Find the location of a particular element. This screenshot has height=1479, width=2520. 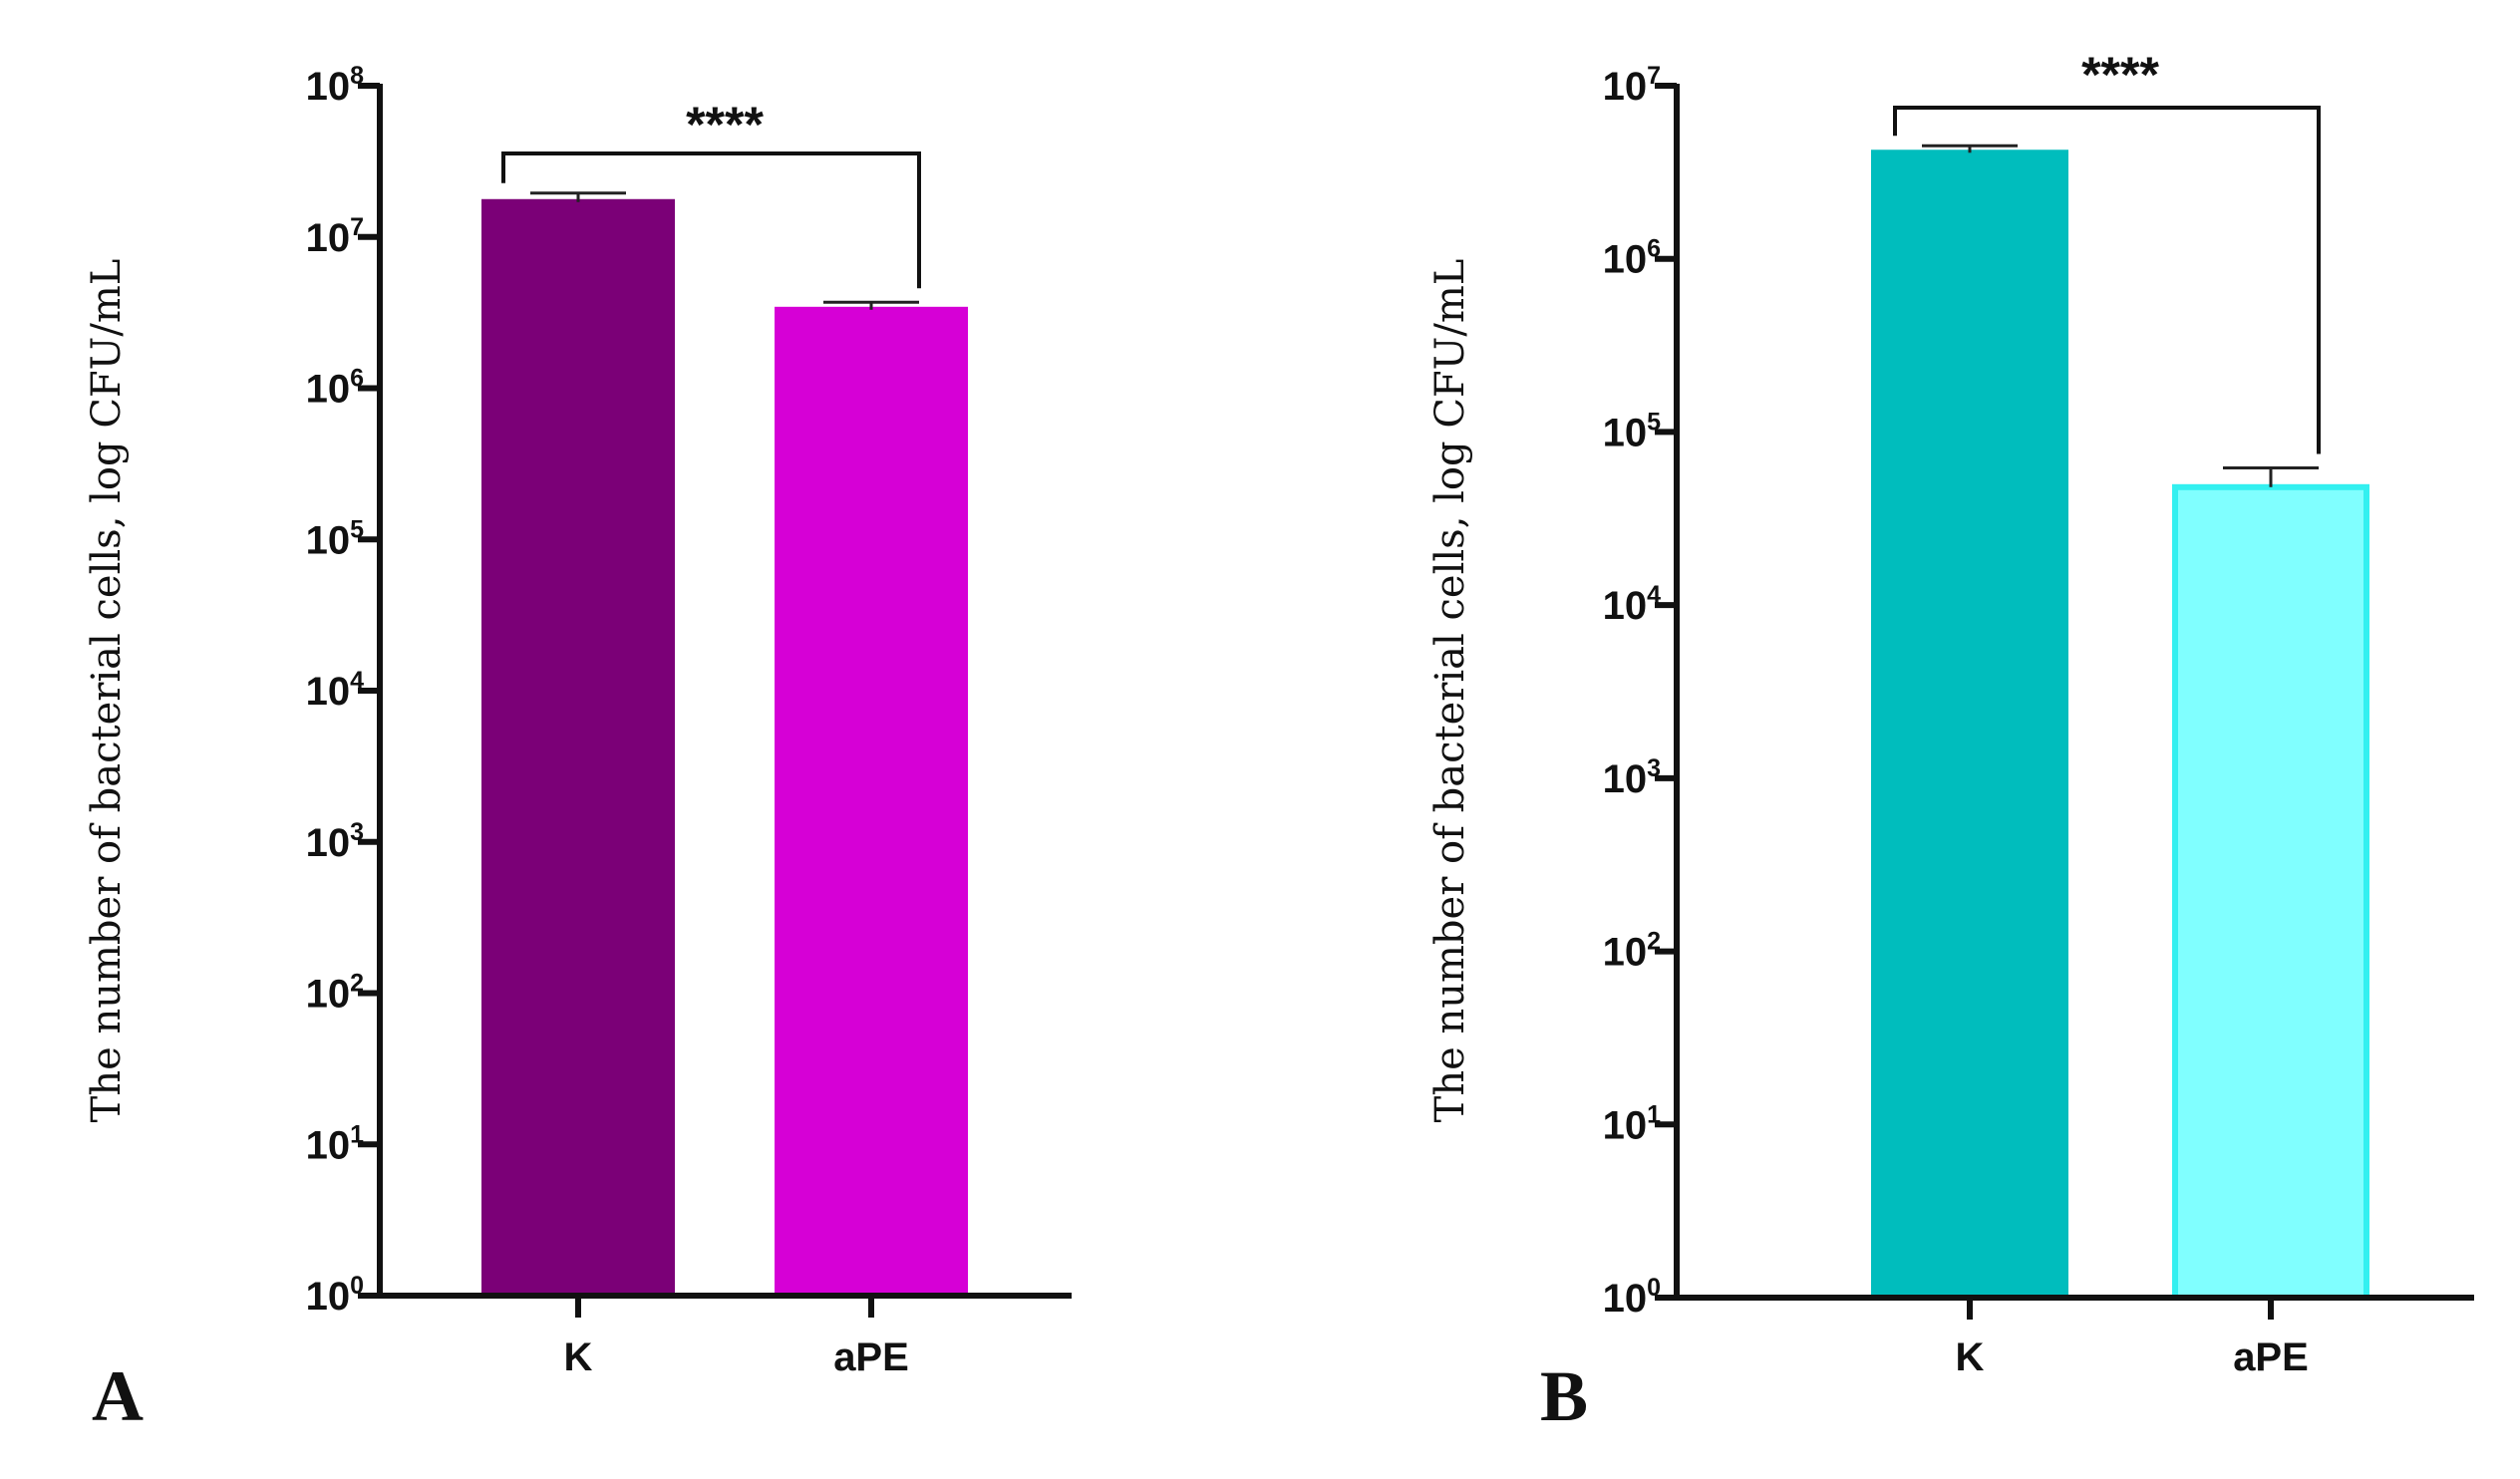

panel-a-ytick-label: 10³ is located at coordinates (335, 842).